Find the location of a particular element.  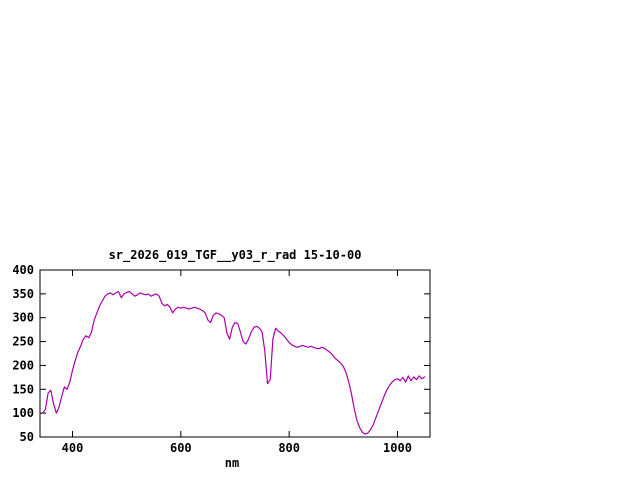

y-tick-label: 100 is located at coordinates (23, 413).